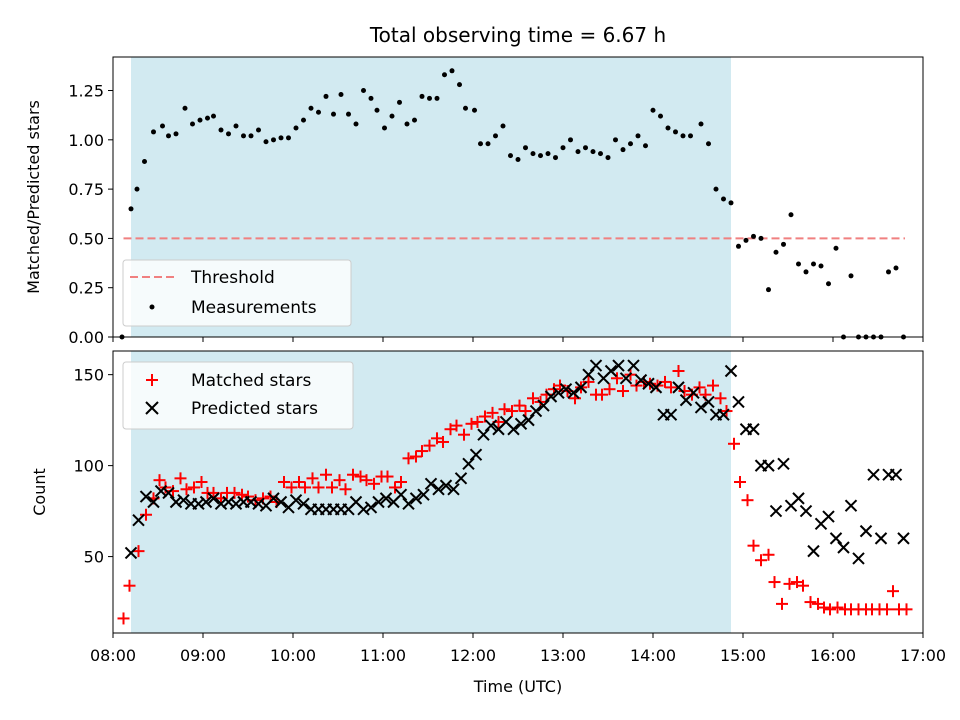  Describe the element at coordinates (88, 466) in the screenshot. I see `count-y-tick-label: 100` at that location.